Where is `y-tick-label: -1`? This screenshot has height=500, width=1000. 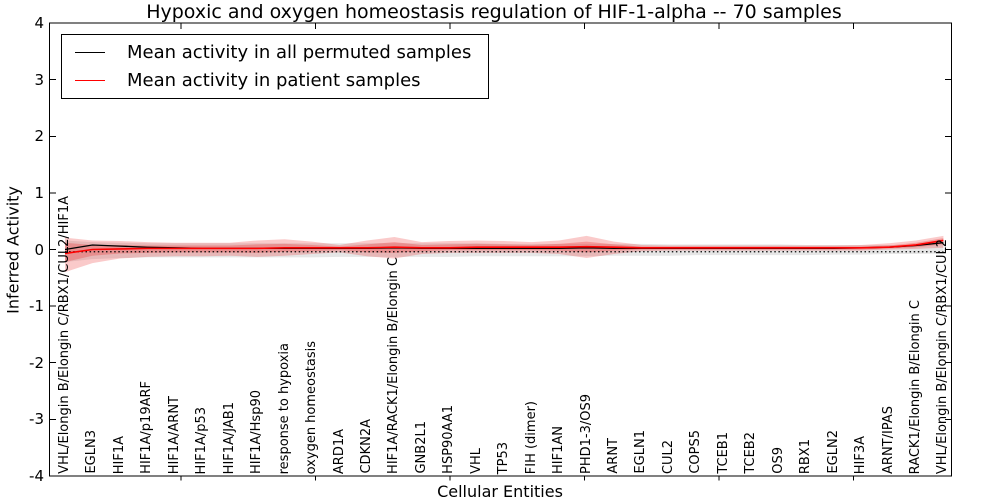 y-tick-label: -1 is located at coordinates (36, 306).